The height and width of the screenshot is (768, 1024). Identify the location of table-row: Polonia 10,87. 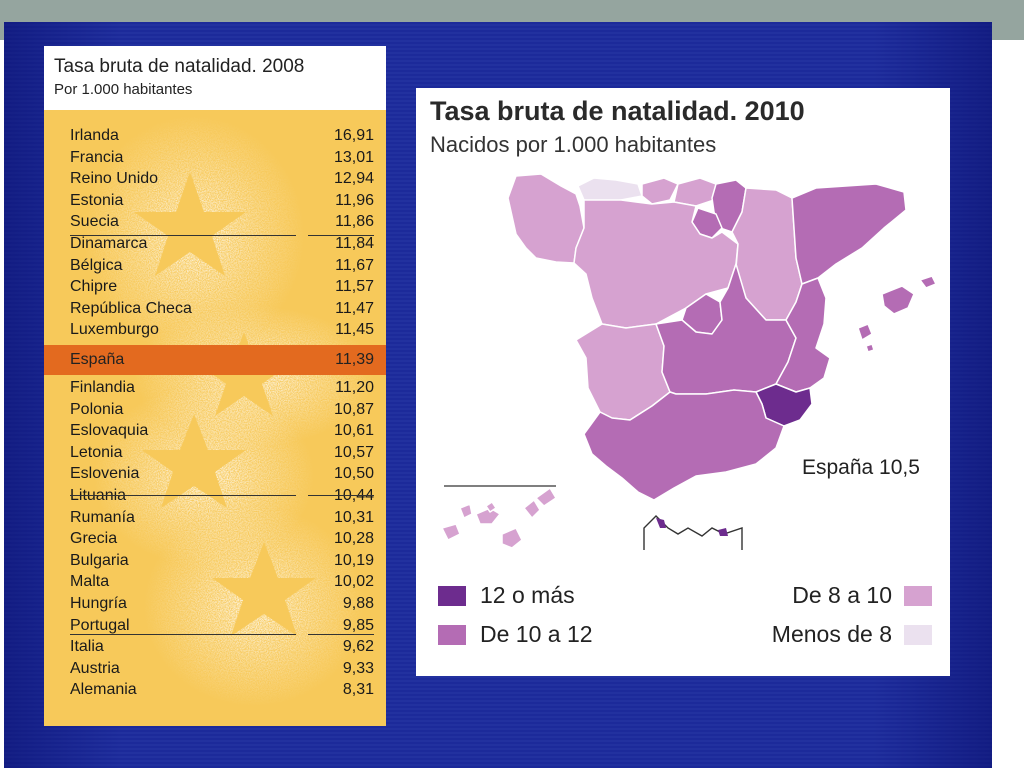
(215, 410).